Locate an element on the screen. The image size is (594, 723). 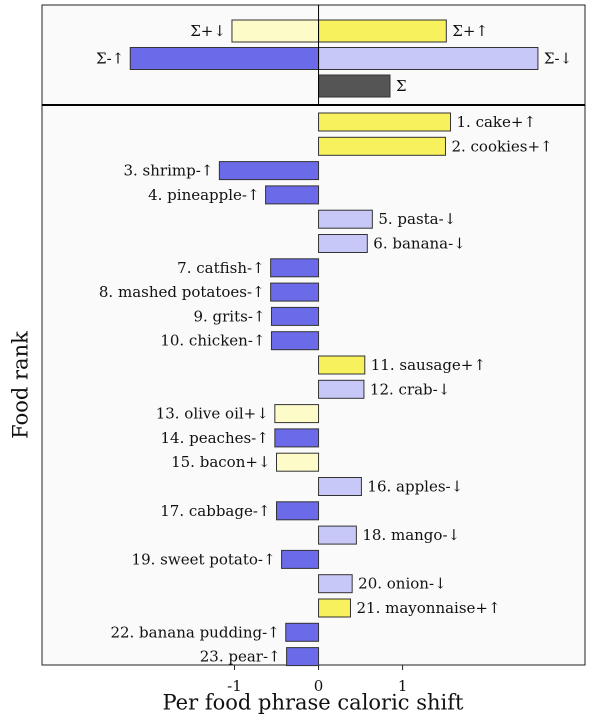
x-axis-label: Per food phrase caloric shift is located at coordinates (314, 703).